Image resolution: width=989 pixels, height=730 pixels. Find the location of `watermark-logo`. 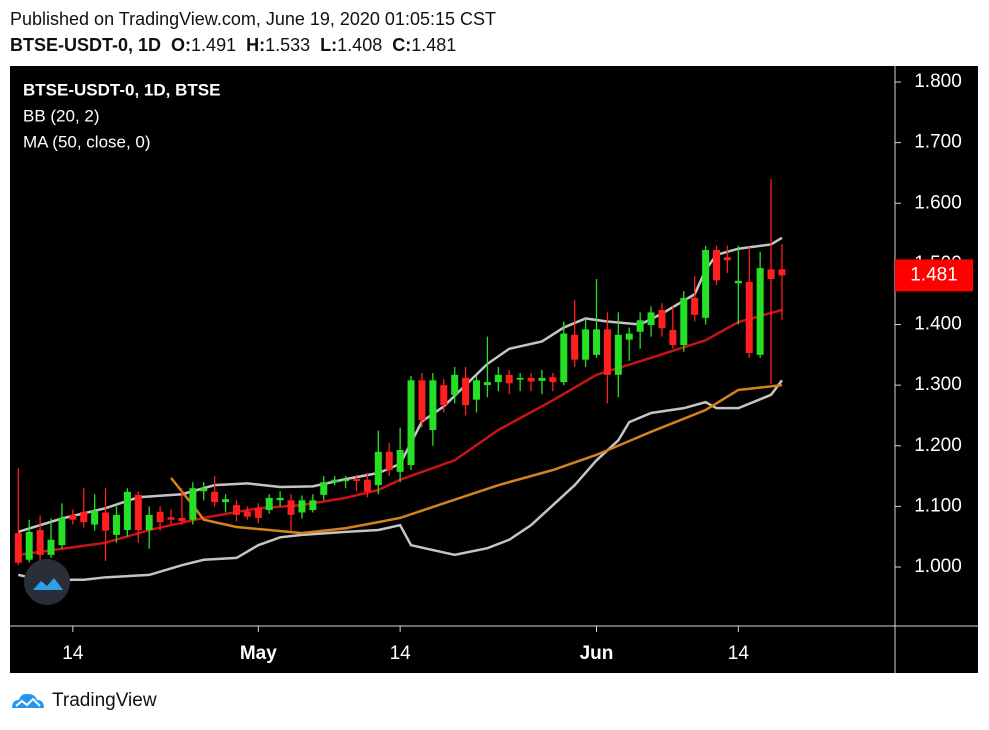

watermark-logo is located at coordinates (47, 582).